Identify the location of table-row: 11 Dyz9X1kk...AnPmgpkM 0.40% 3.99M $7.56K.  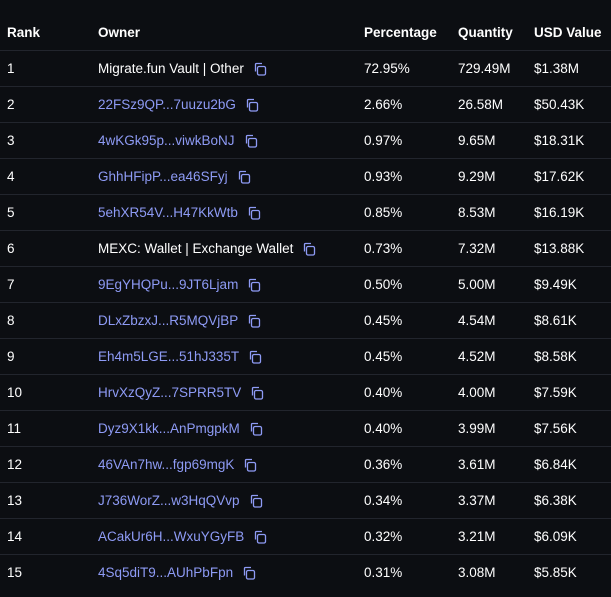
(305, 428).